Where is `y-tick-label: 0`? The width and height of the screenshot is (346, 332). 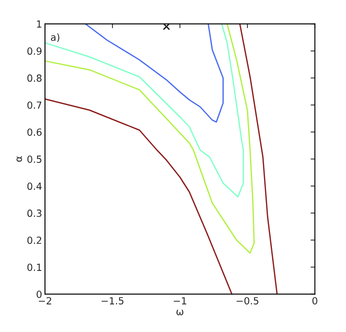
y-tick-label: 0 is located at coordinates (39, 294).